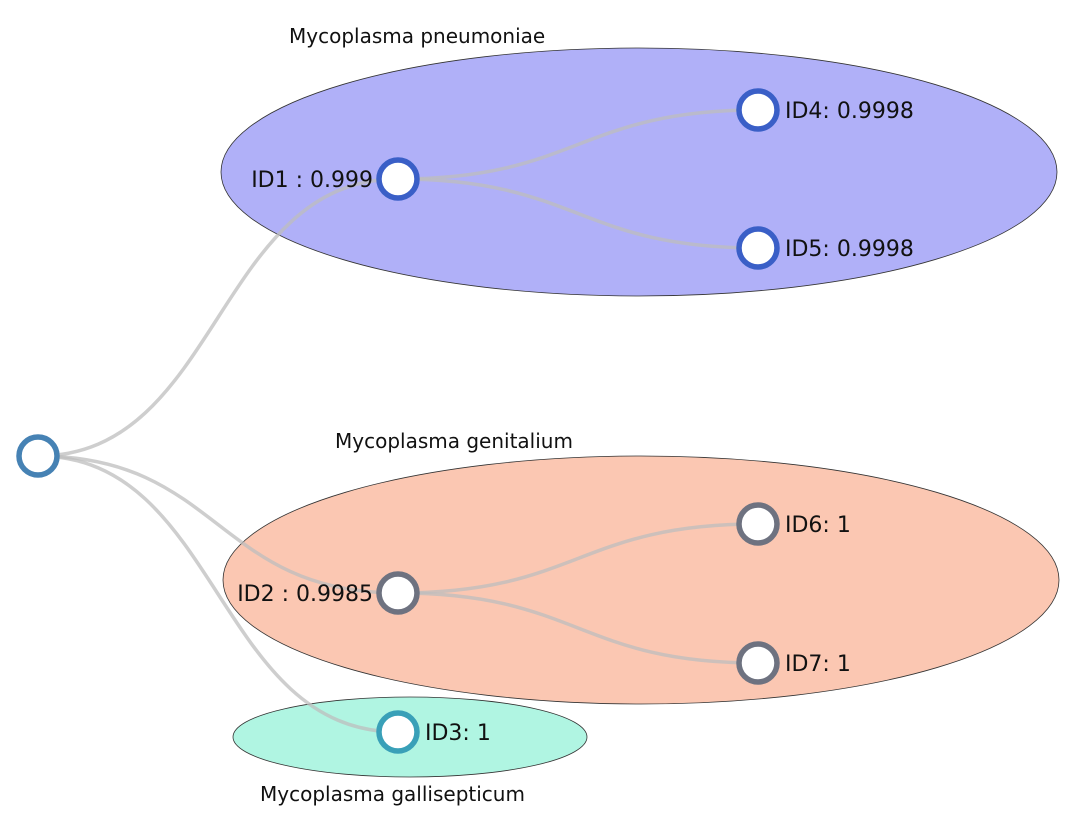 The image size is (1090, 816). What do you see at coordinates (758, 524) in the screenshot?
I see `tree-node-id6` at bounding box center [758, 524].